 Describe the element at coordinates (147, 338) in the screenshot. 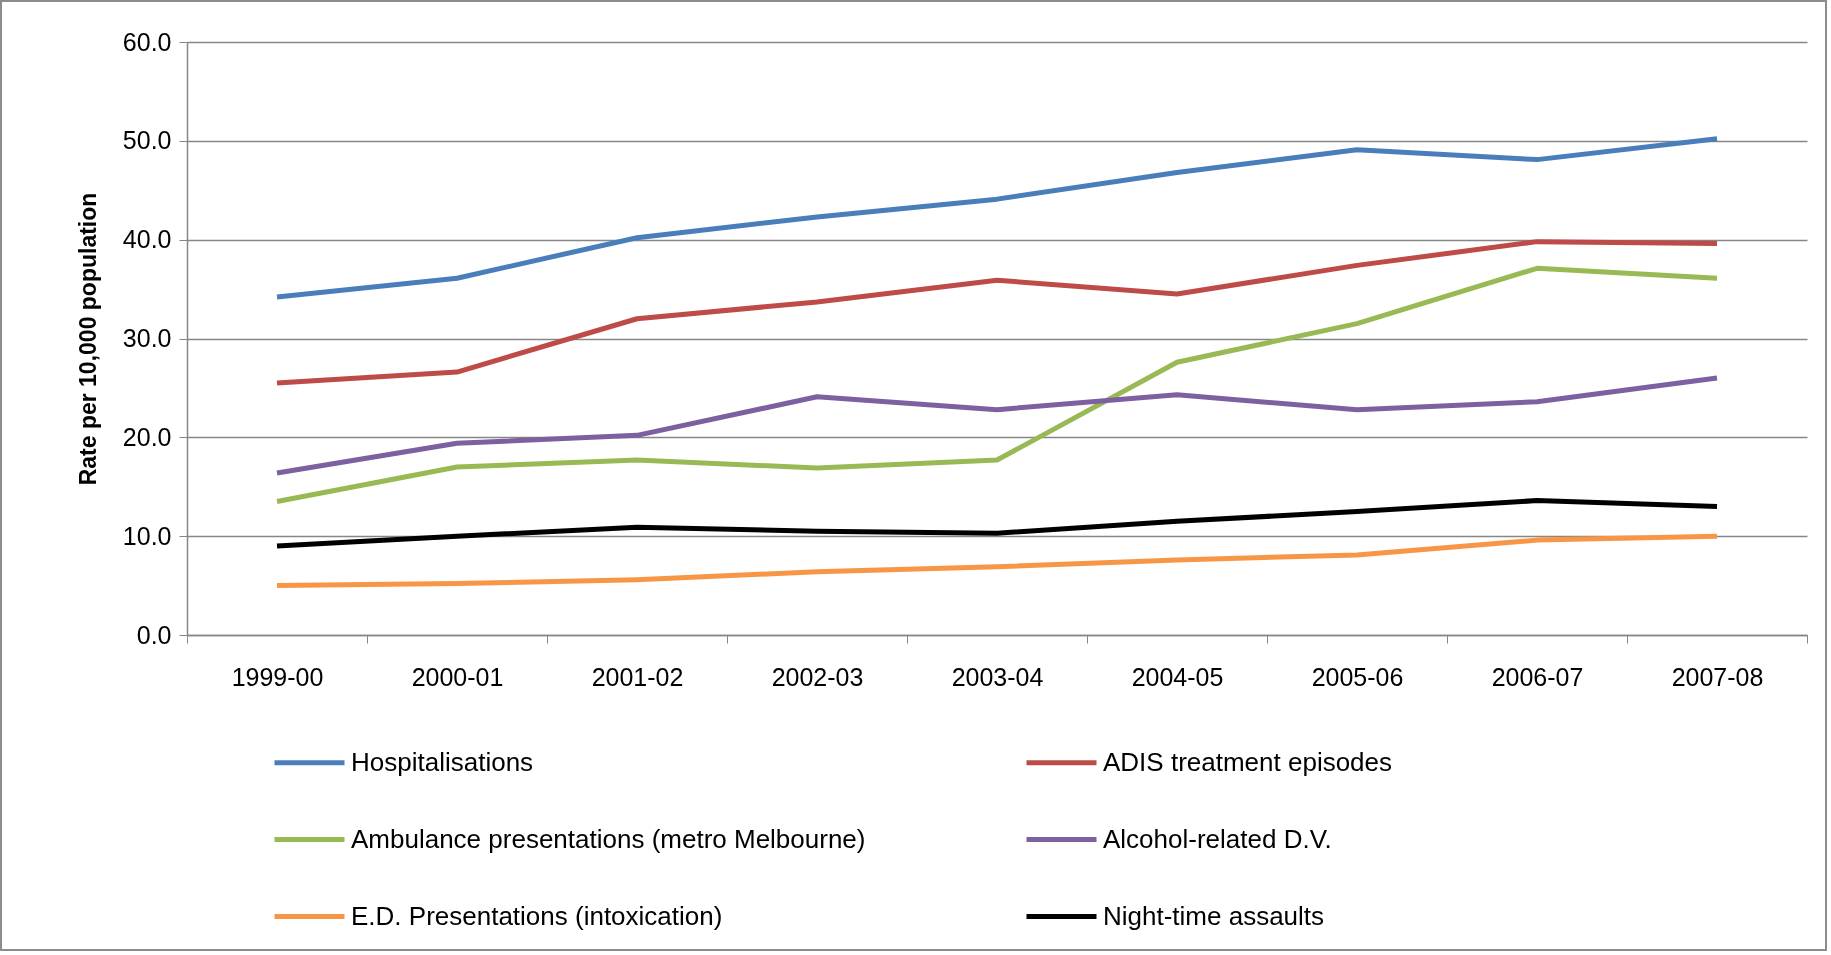

I see `y-tick-label: 30.0` at that location.